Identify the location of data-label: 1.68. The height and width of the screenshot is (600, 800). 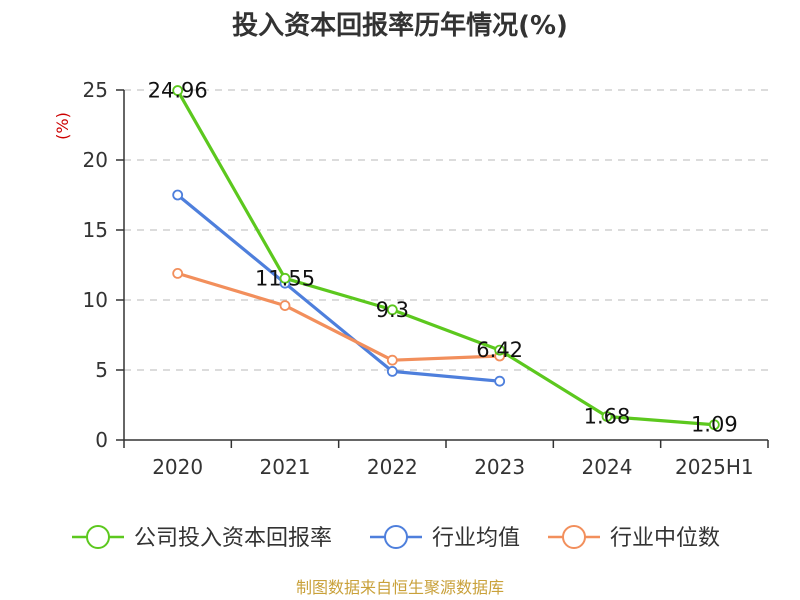
(607, 416).